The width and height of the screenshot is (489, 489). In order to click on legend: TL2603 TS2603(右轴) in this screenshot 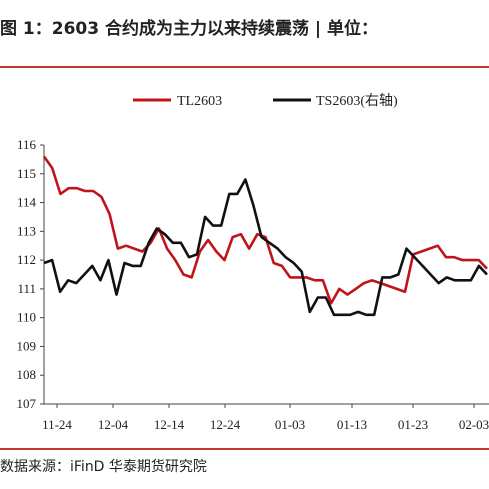, I will do `click(265, 101)`.